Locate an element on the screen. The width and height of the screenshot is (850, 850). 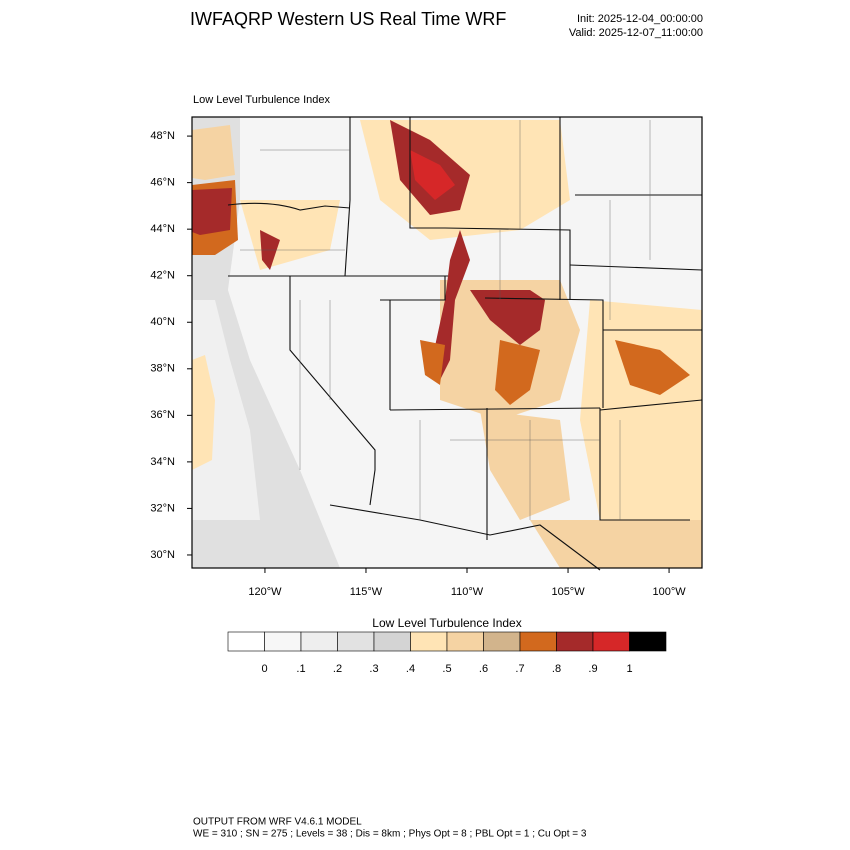
colorbar-tick-label: .9 is located at coordinates (592, 669).